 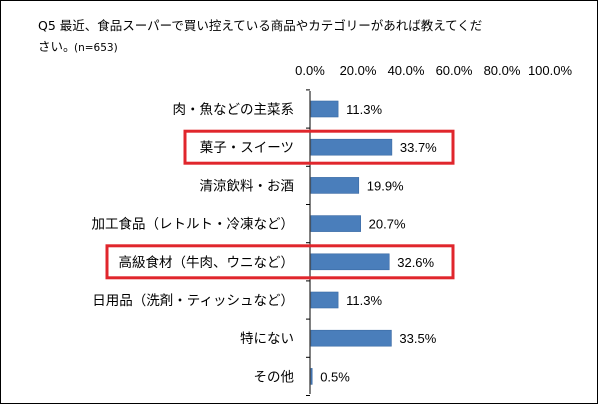 I want to click on value-label: 19.9%, so click(x=385, y=185).